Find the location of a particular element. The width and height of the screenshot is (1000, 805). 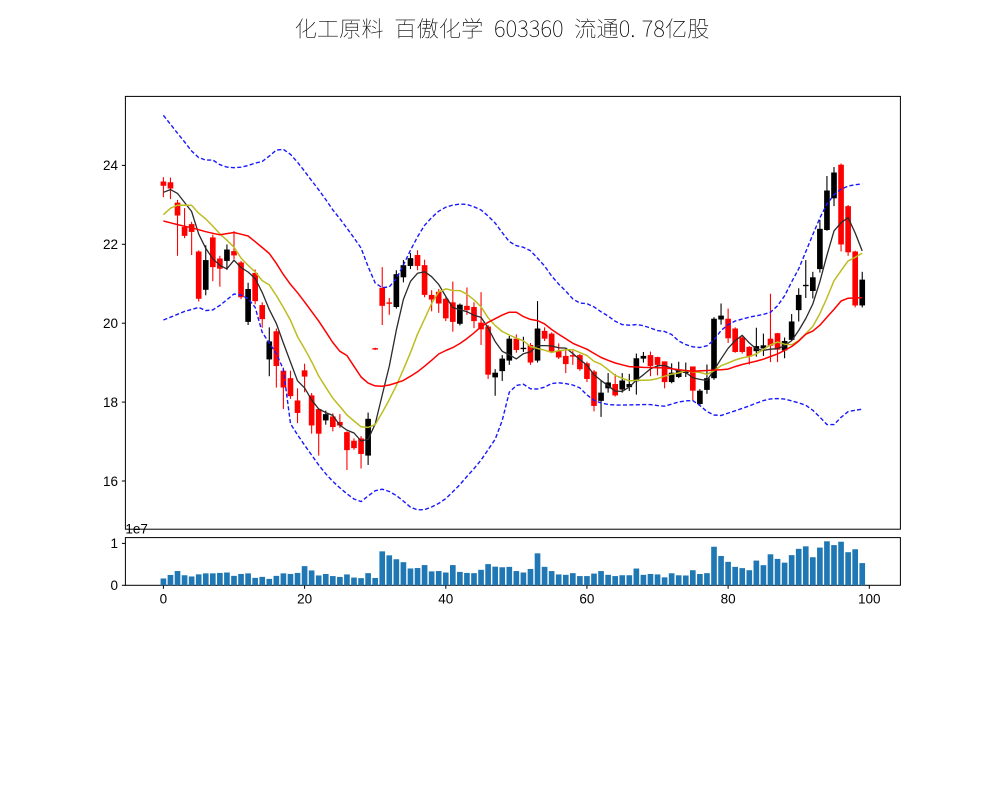

svg-text: 22 is located at coordinates (110, 244).